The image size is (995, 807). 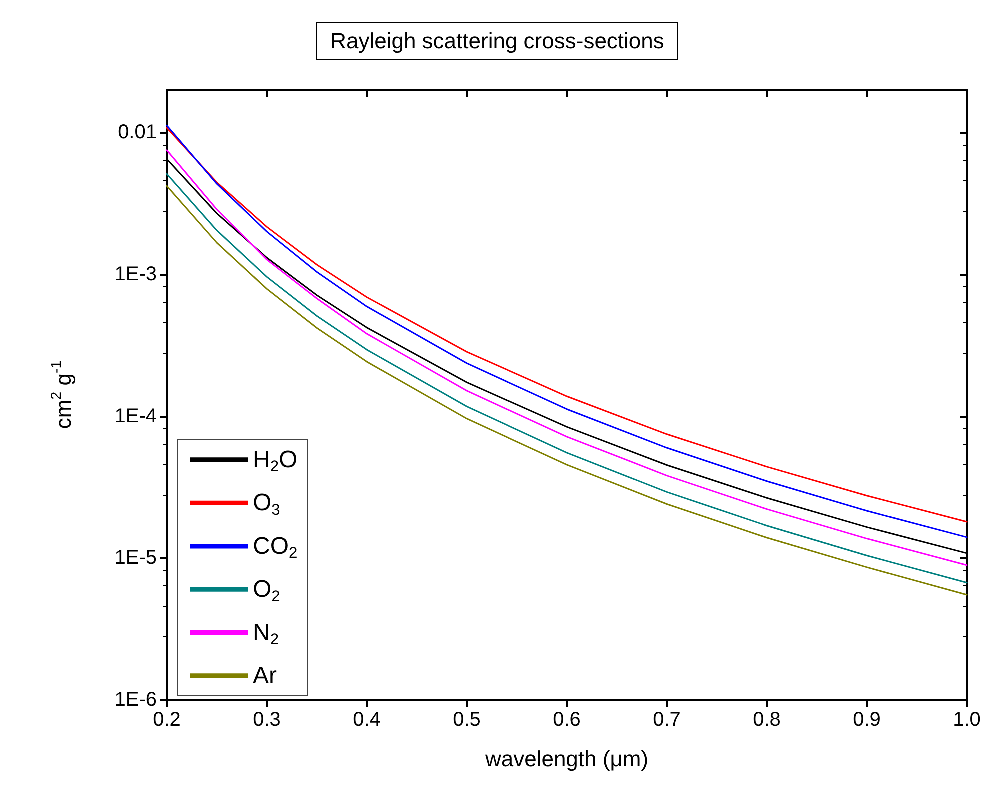 What do you see at coordinates (467, 720) in the screenshot?
I see `x-tick-label: 0.5` at bounding box center [467, 720].